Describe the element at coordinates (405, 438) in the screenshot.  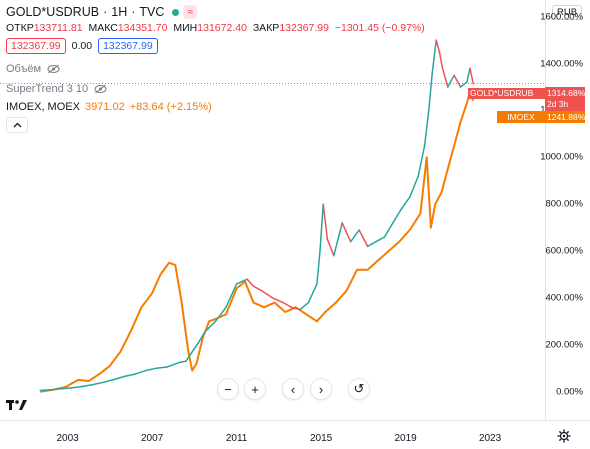
I see `x-tick-label: 2019` at that location.